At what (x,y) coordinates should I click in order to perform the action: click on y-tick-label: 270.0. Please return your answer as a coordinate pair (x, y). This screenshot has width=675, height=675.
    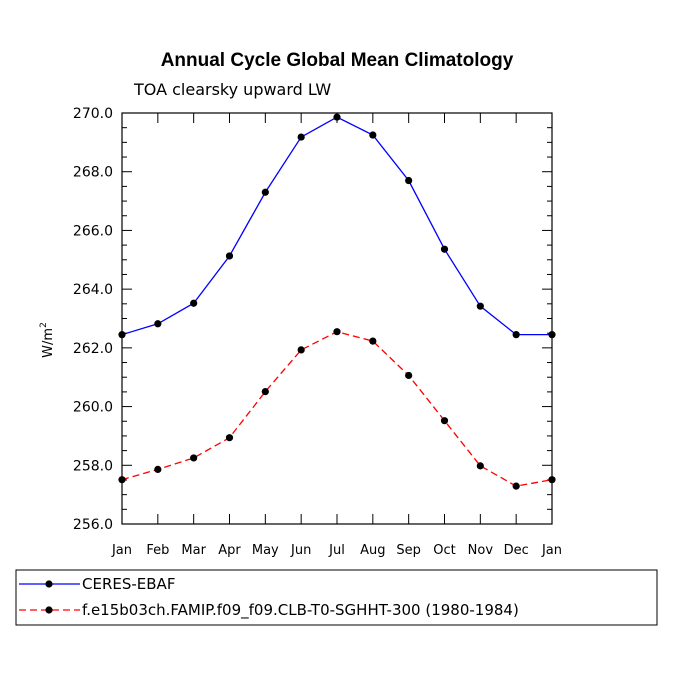
    Looking at the image, I should click on (93, 114).